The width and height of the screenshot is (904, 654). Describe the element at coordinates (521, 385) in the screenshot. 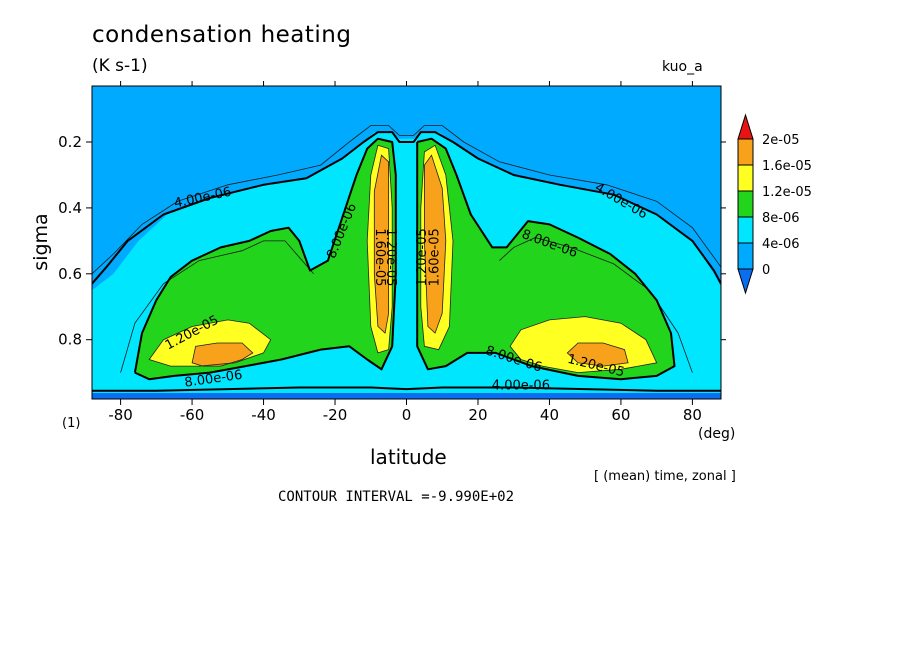

I see `contour-label: 4.00e-06` at that location.